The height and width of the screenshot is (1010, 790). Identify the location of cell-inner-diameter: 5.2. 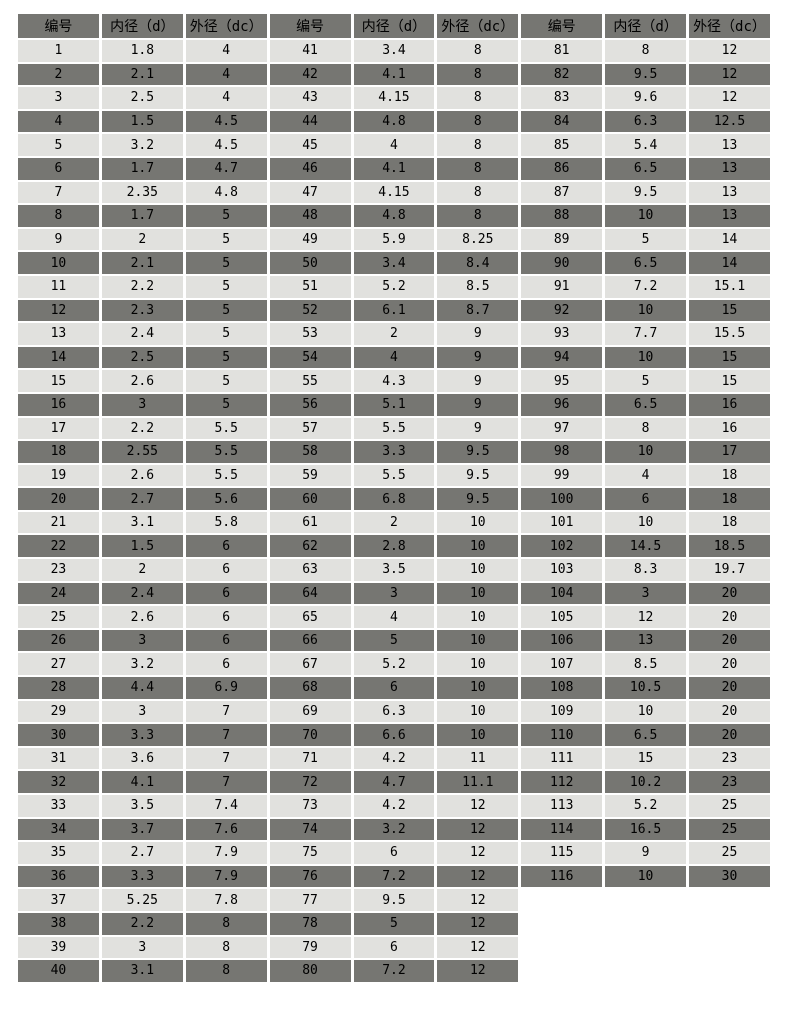
(645, 806).